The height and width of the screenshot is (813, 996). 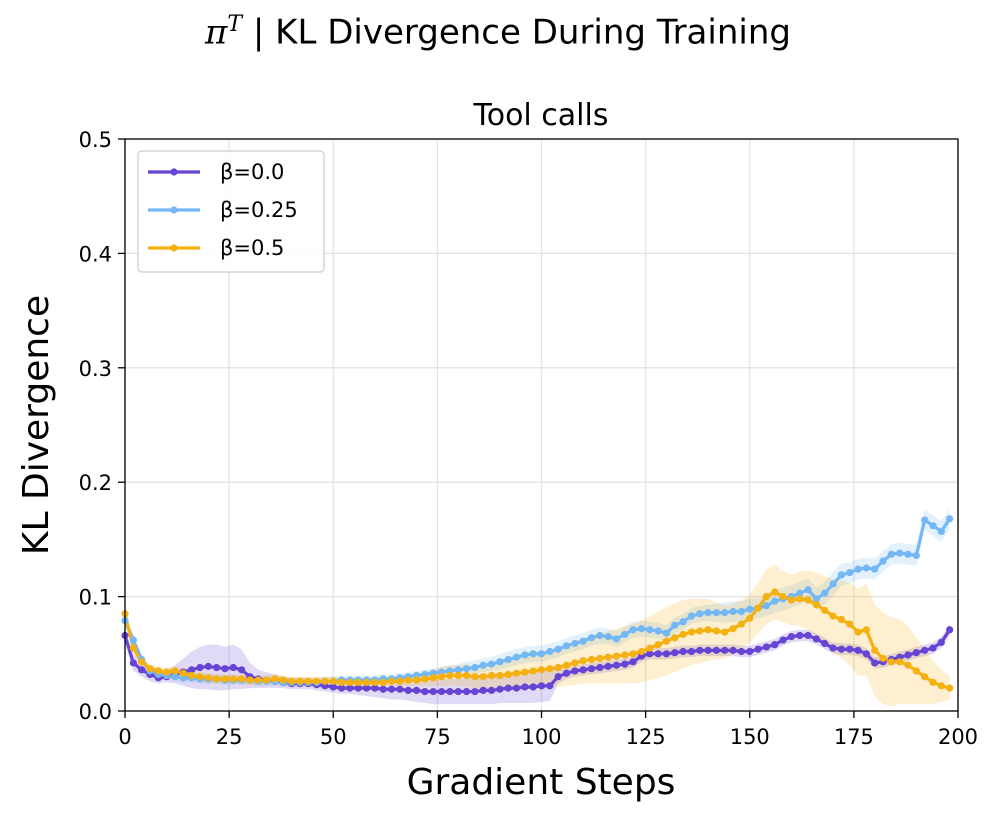 I want to click on x-tick-label: 200, so click(x=958, y=737).